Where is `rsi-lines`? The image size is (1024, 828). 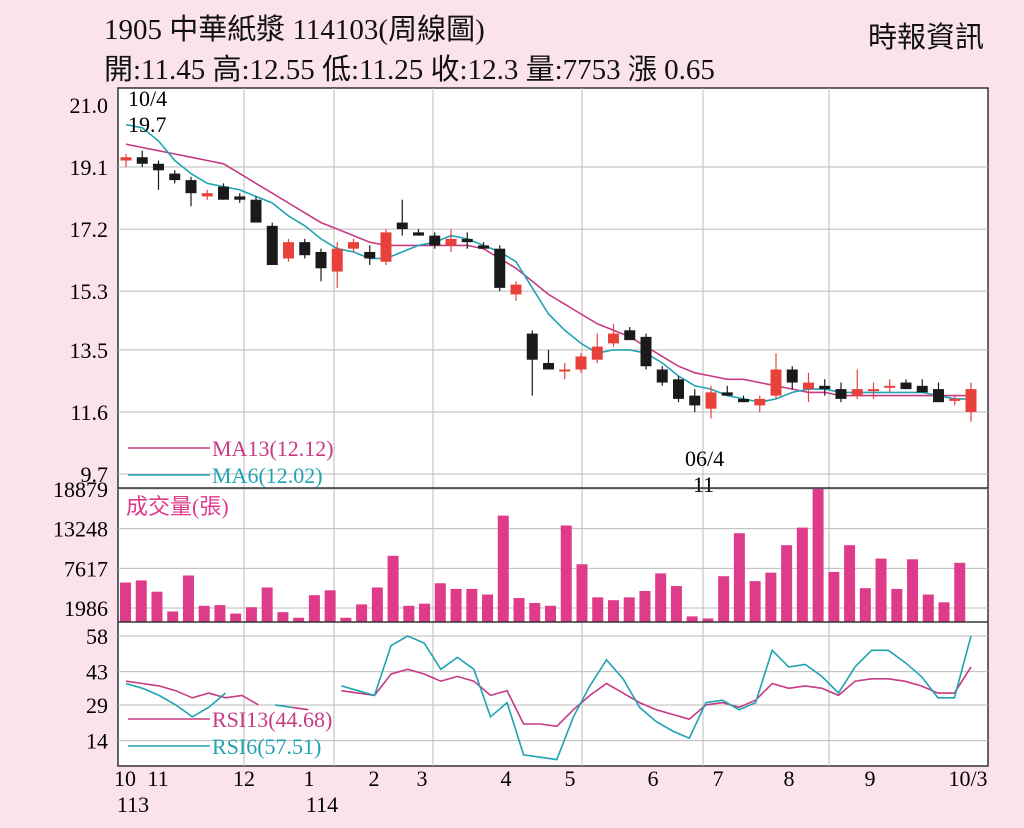
rsi-lines is located at coordinates (548, 698).